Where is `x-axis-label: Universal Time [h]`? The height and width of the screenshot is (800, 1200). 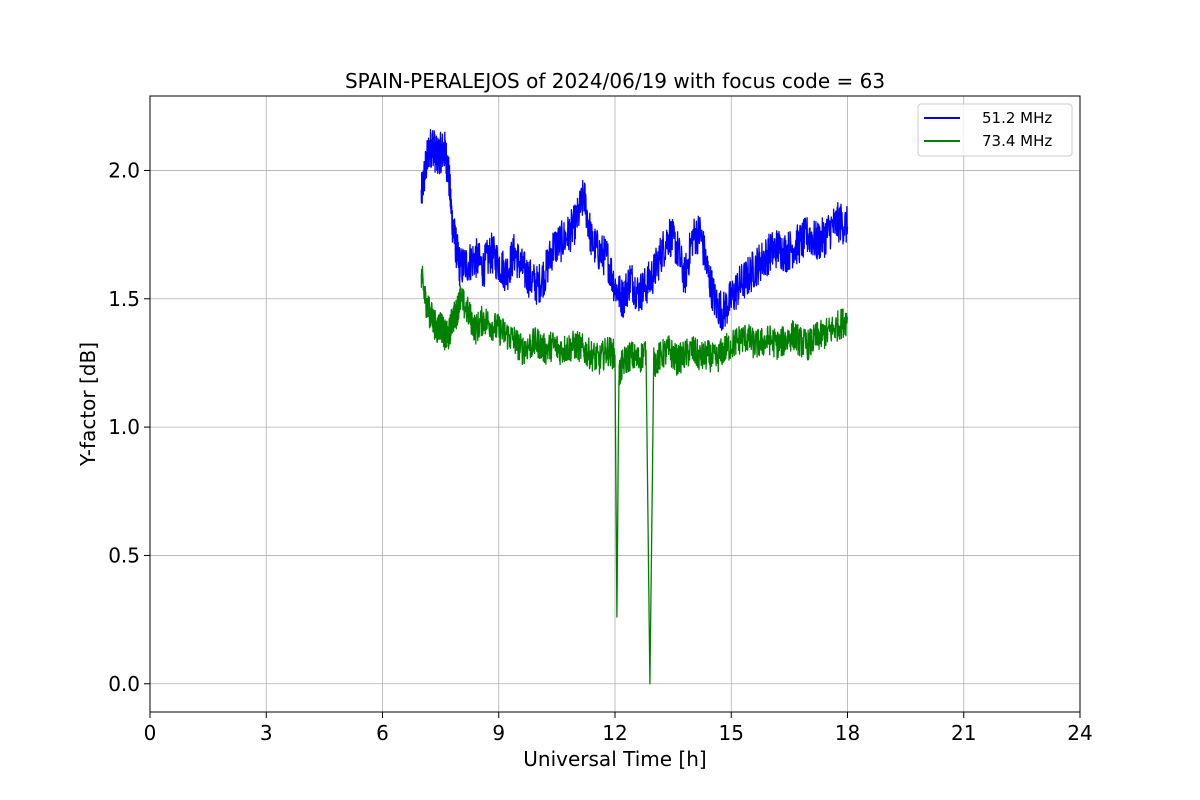 x-axis-label: Universal Time [h] is located at coordinates (614, 759).